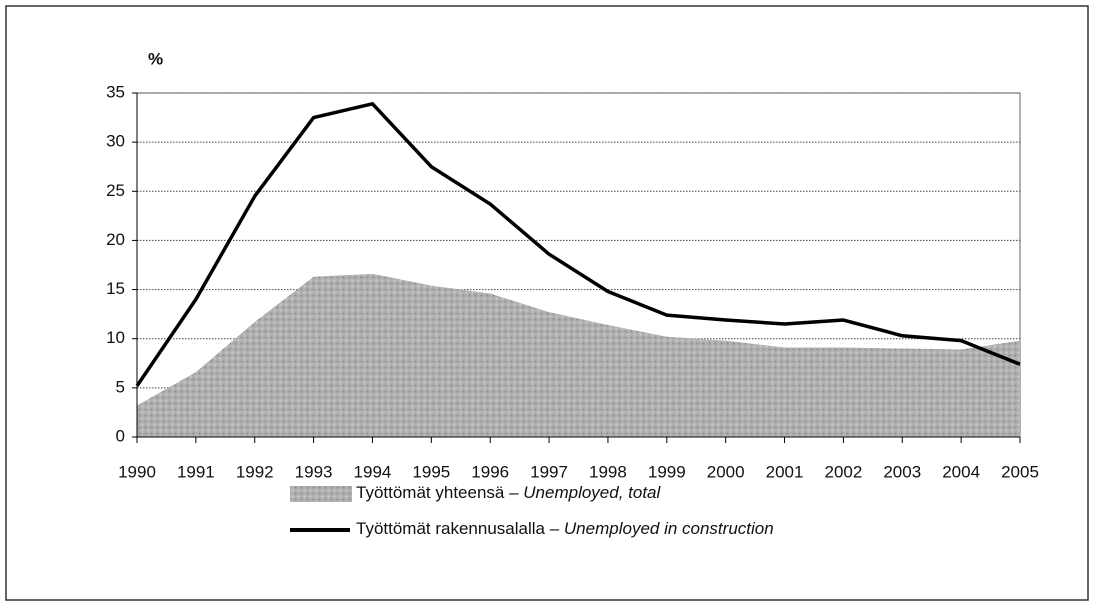 The image size is (1098, 608). Describe the element at coordinates (961, 471) in the screenshot. I see `x-tick-label: 2004` at that location.